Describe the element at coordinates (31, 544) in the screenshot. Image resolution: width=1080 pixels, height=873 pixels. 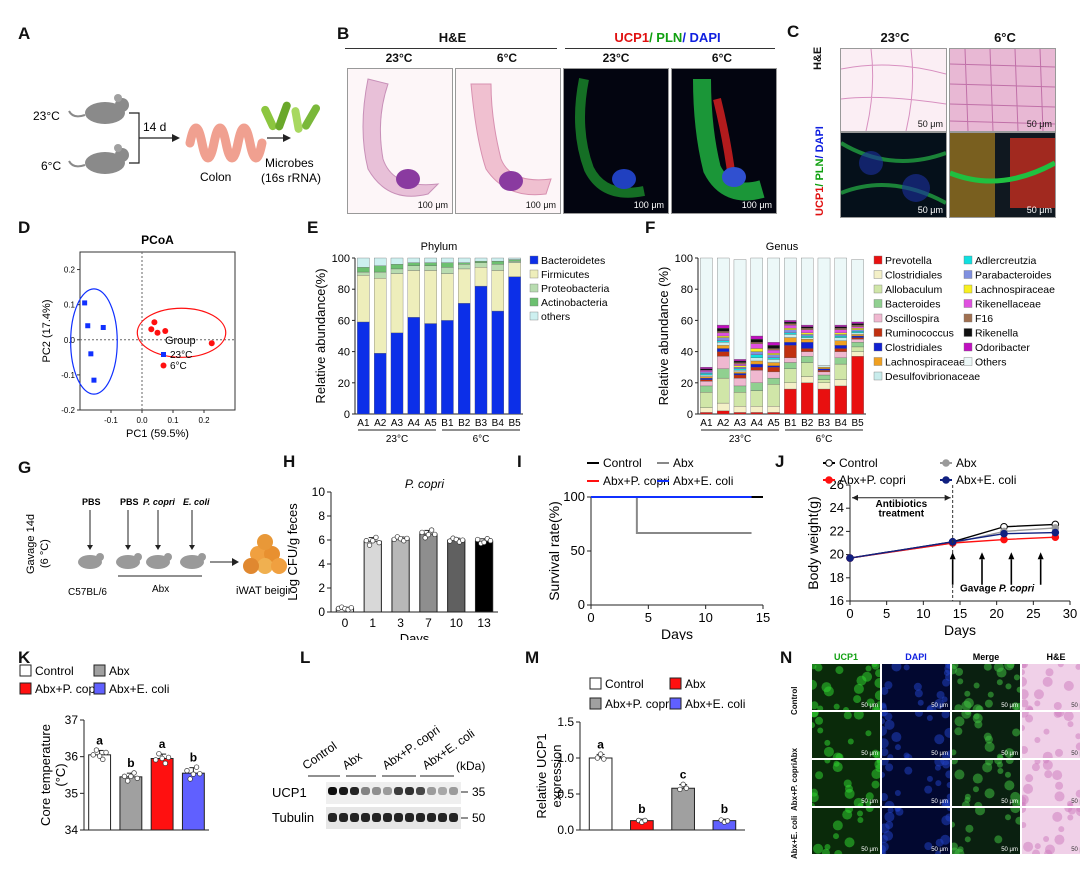
I see `gavage-label: Gavage 14d` at that location.